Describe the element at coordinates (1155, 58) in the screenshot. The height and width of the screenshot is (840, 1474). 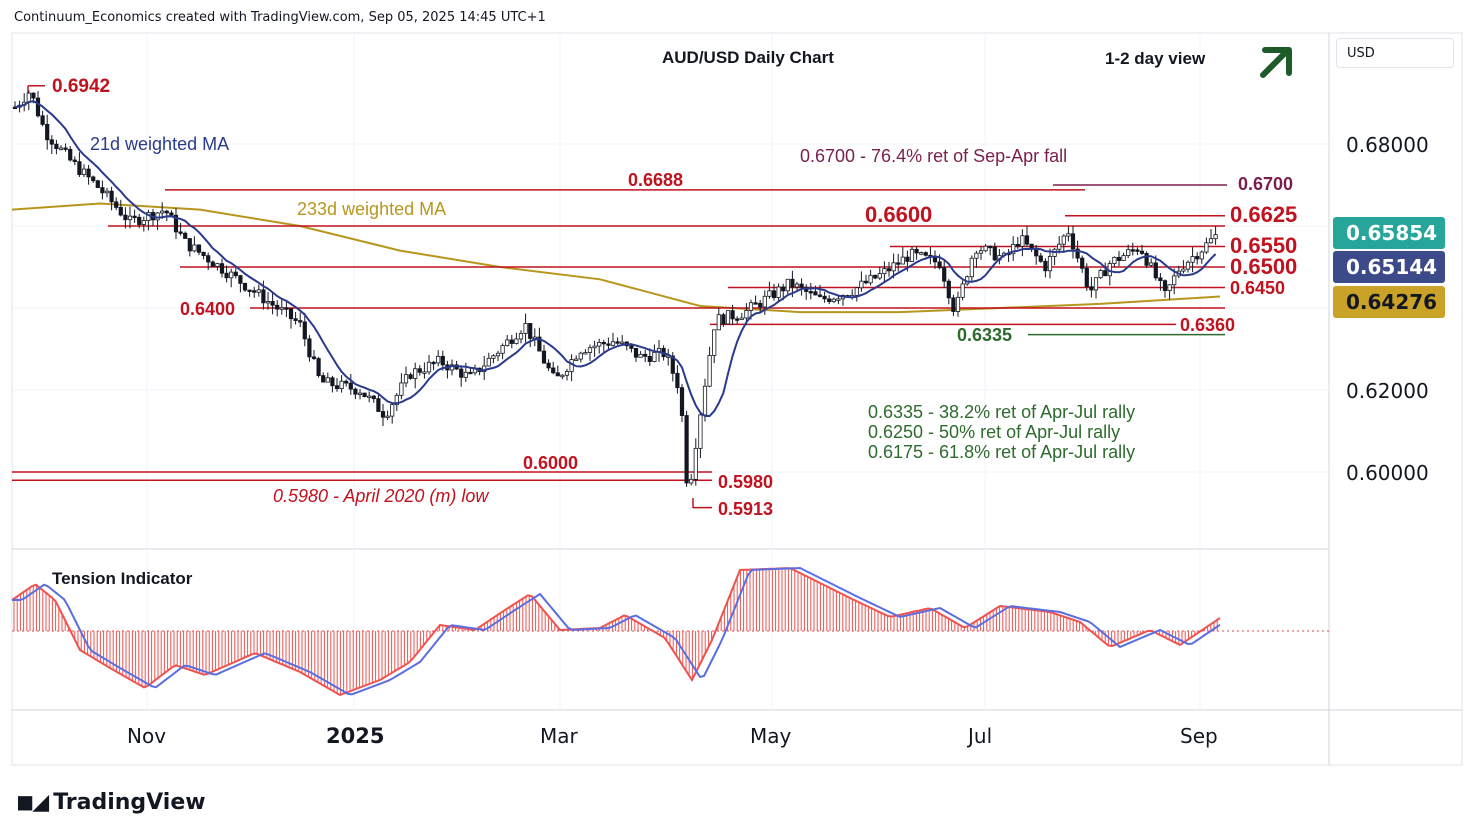
I see `view-label: 1-2 day view` at that location.